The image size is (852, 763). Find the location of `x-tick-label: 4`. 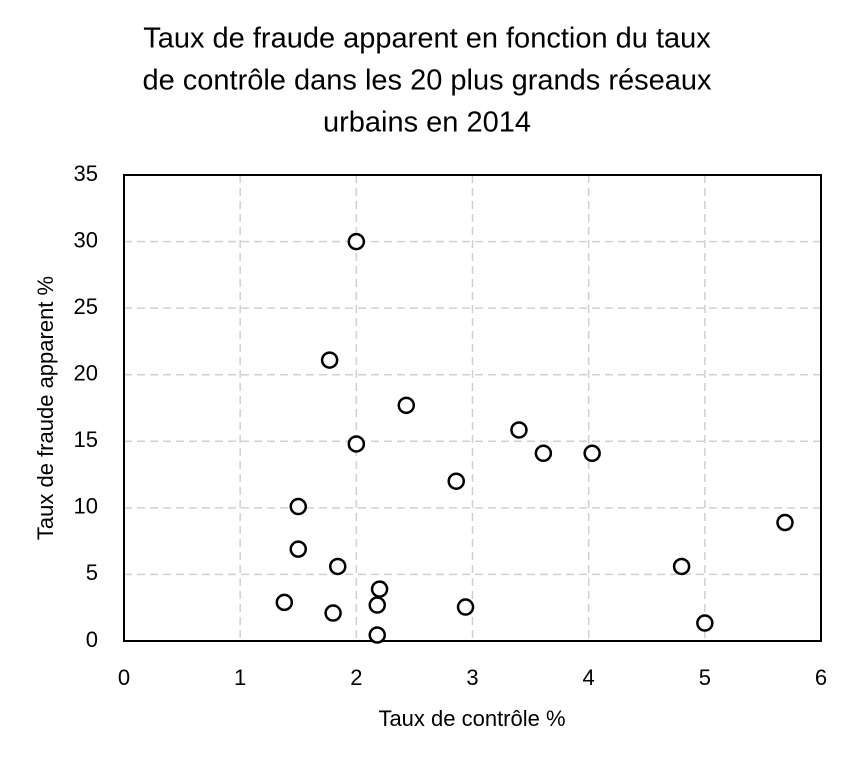

x-tick-label: 4 is located at coordinates (589, 677).